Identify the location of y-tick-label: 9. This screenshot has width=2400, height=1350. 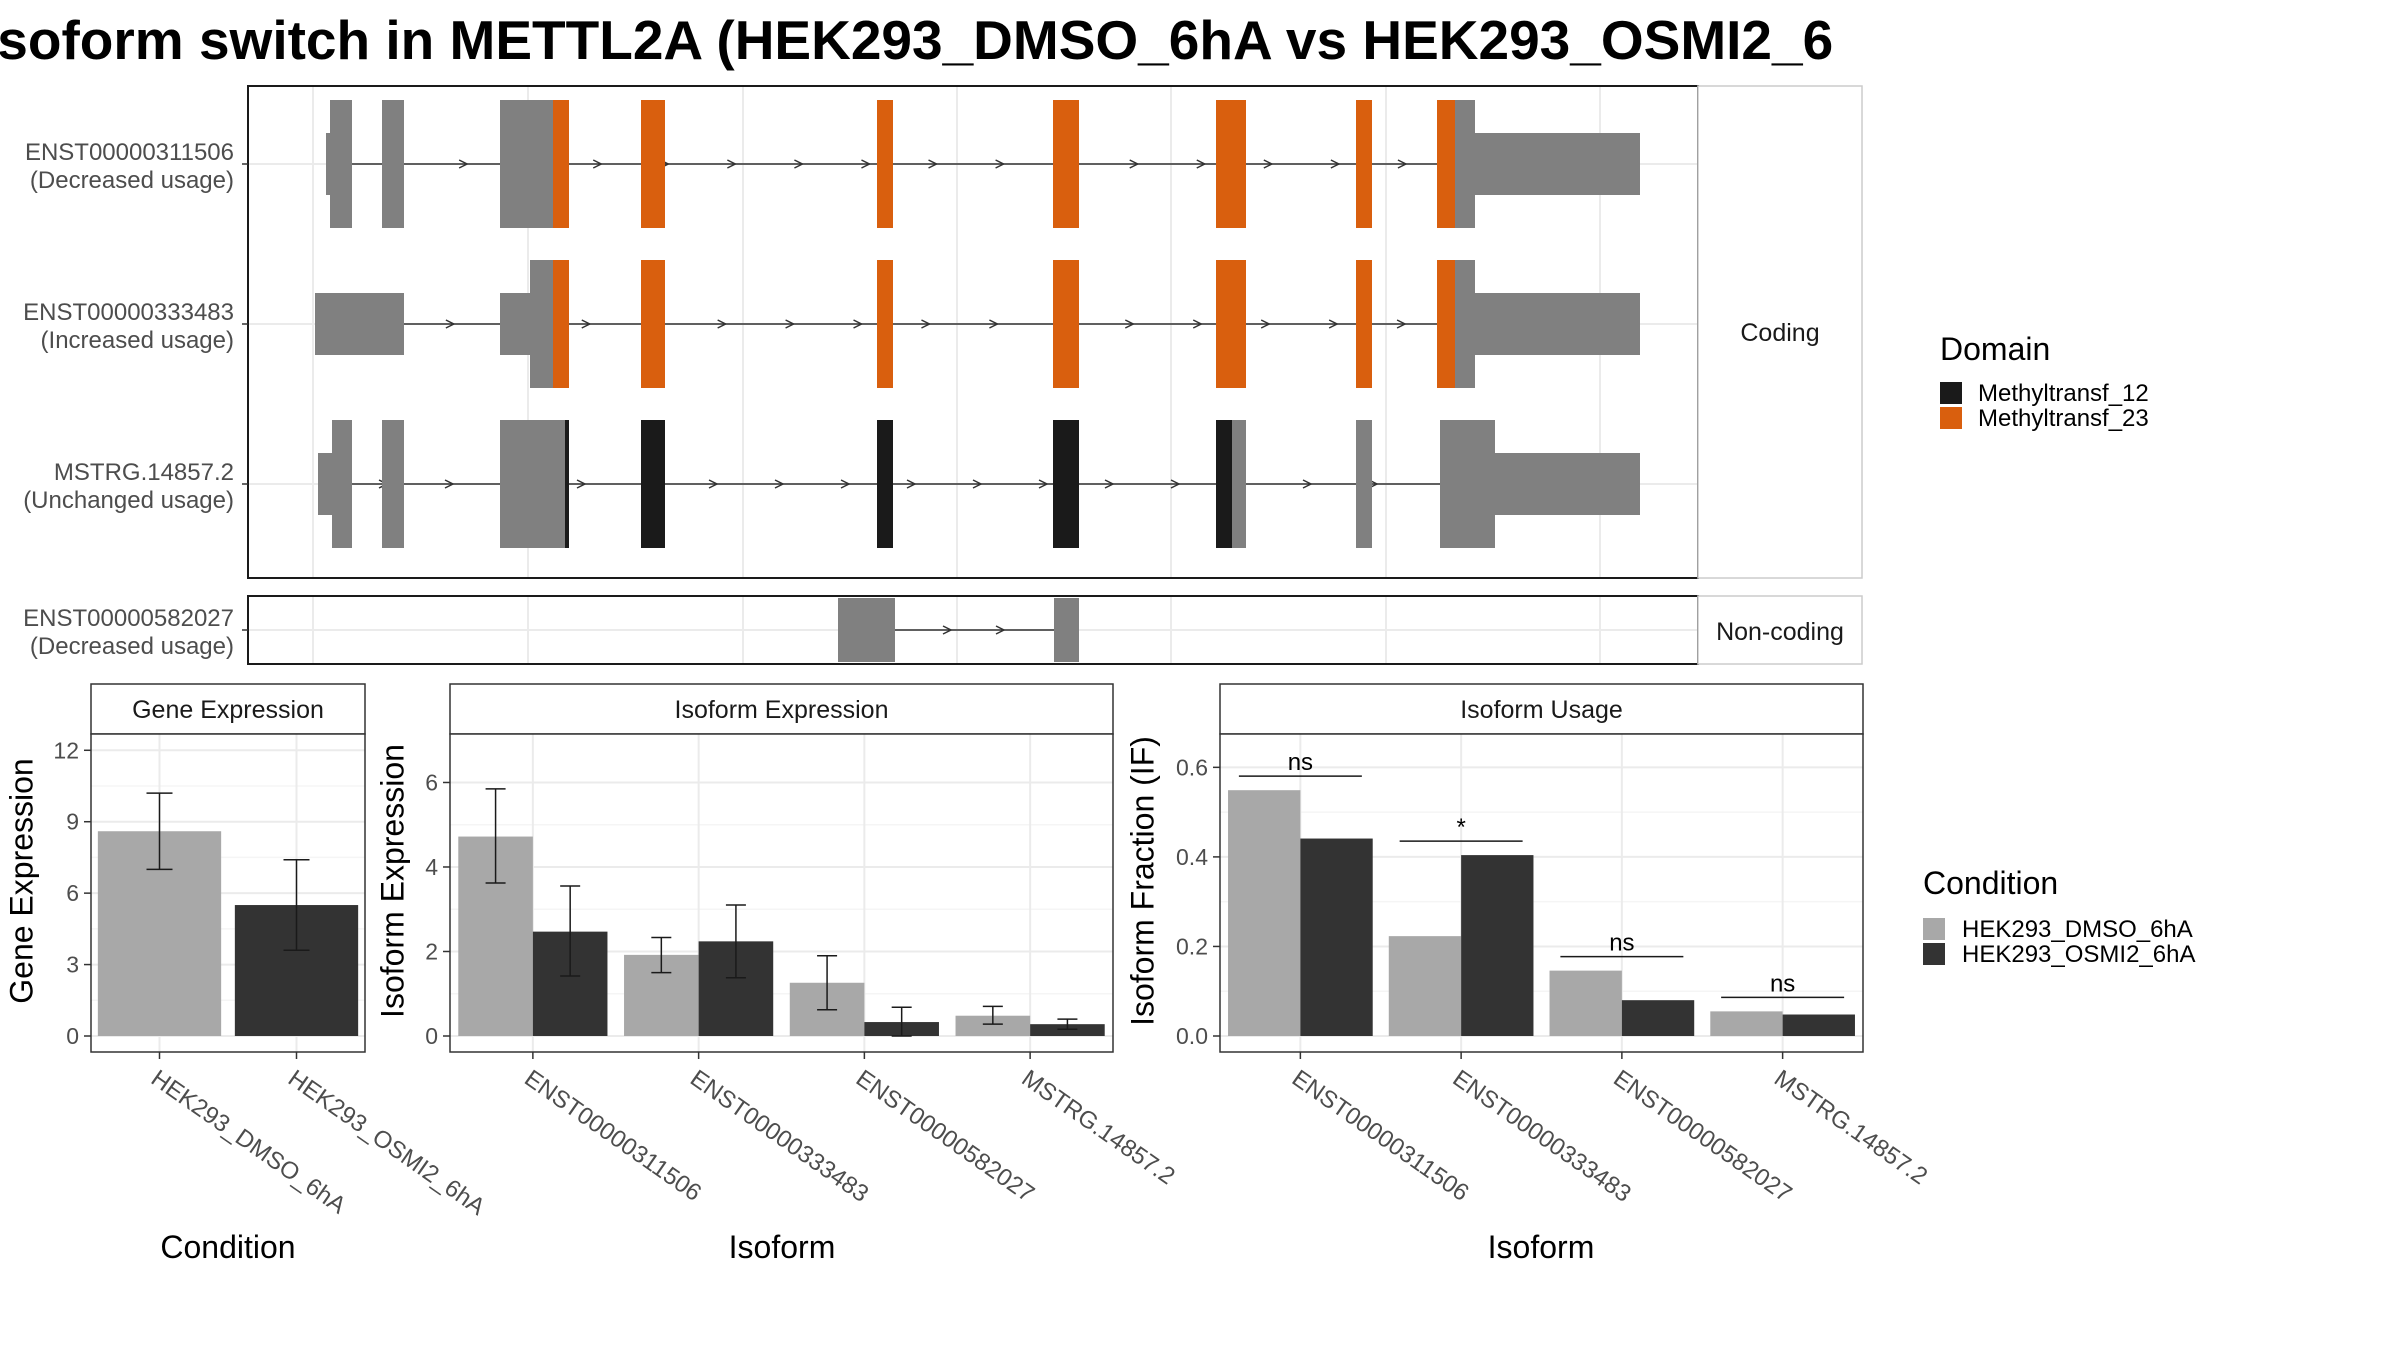
(72, 822).